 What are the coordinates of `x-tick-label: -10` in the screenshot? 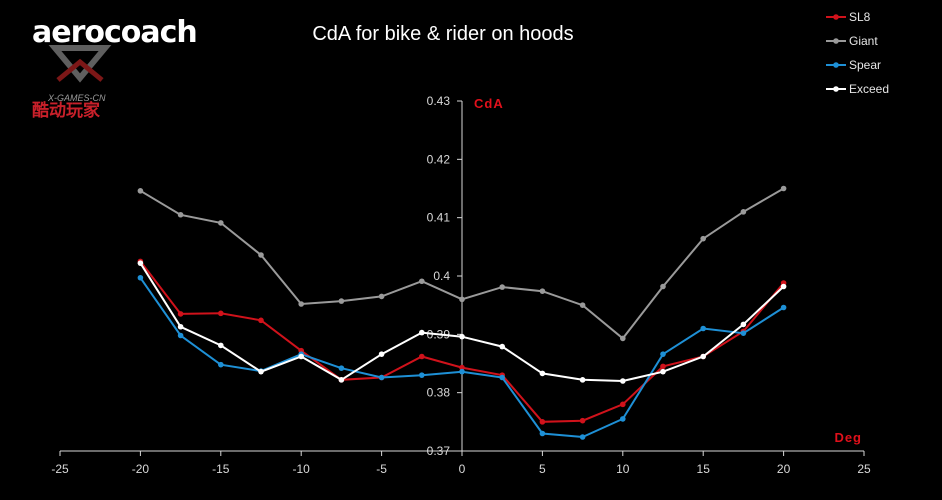 It's located at (302, 469).